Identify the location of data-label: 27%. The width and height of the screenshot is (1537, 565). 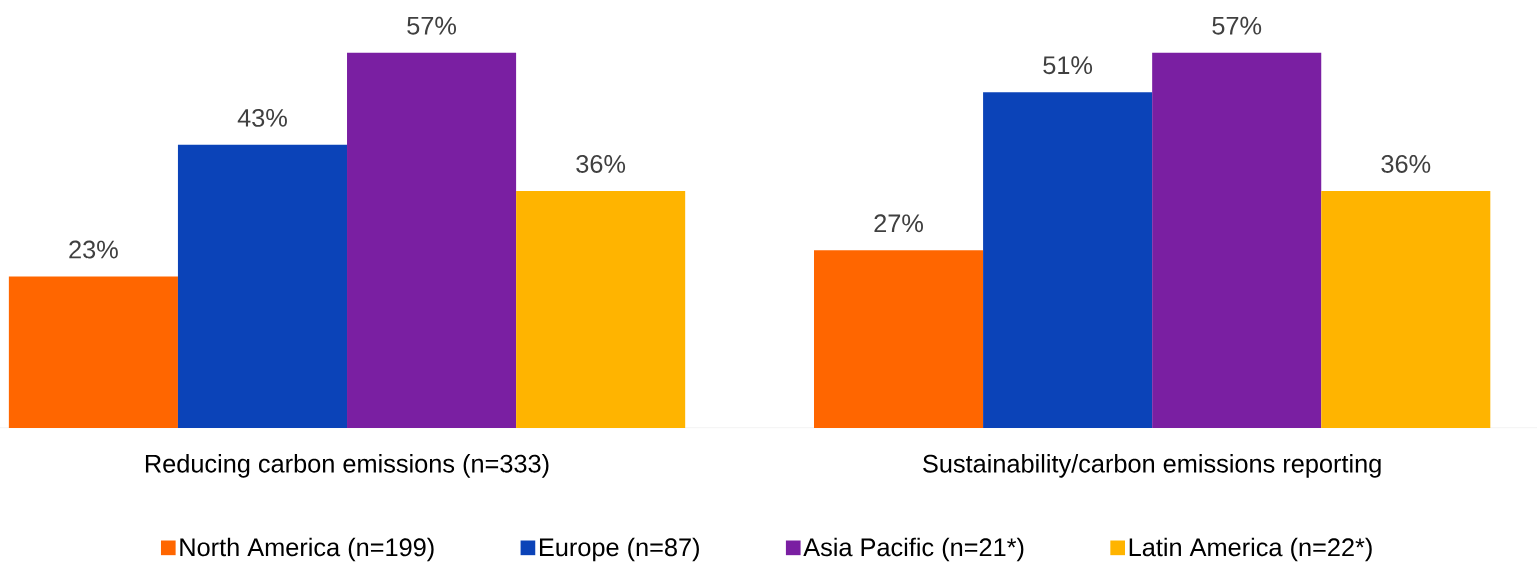
(898, 223).